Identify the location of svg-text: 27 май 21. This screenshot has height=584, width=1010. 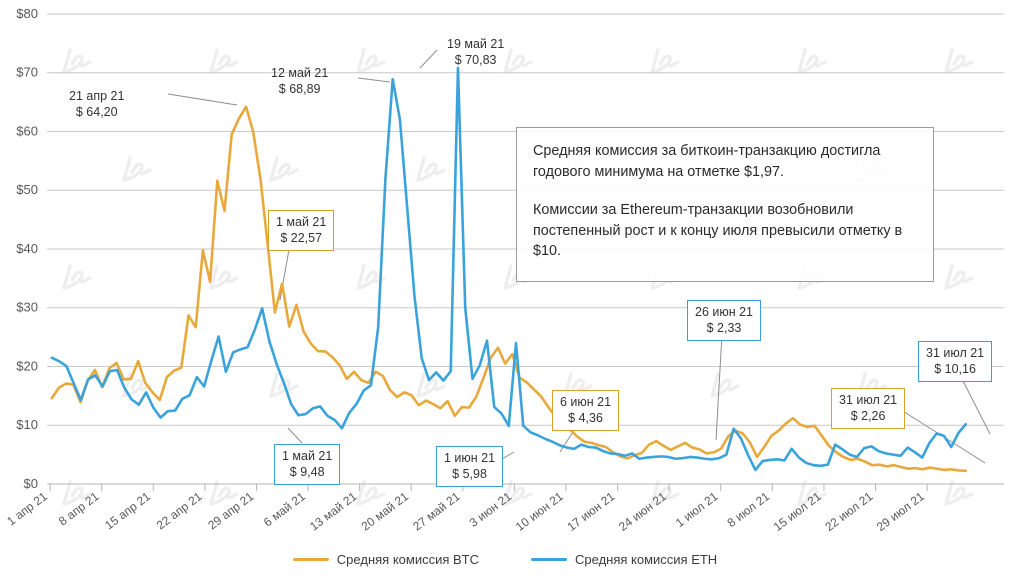
(436, 511).